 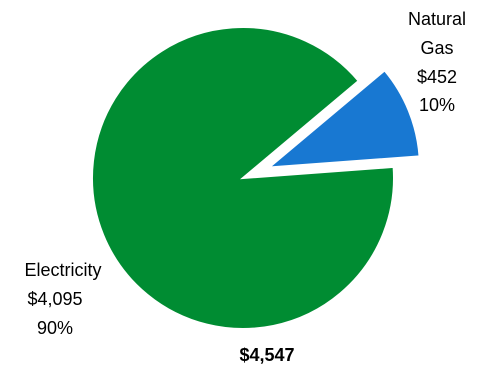 I want to click on slice-label-natural-gas-name-1: Natural, so click(x=437, y=19).